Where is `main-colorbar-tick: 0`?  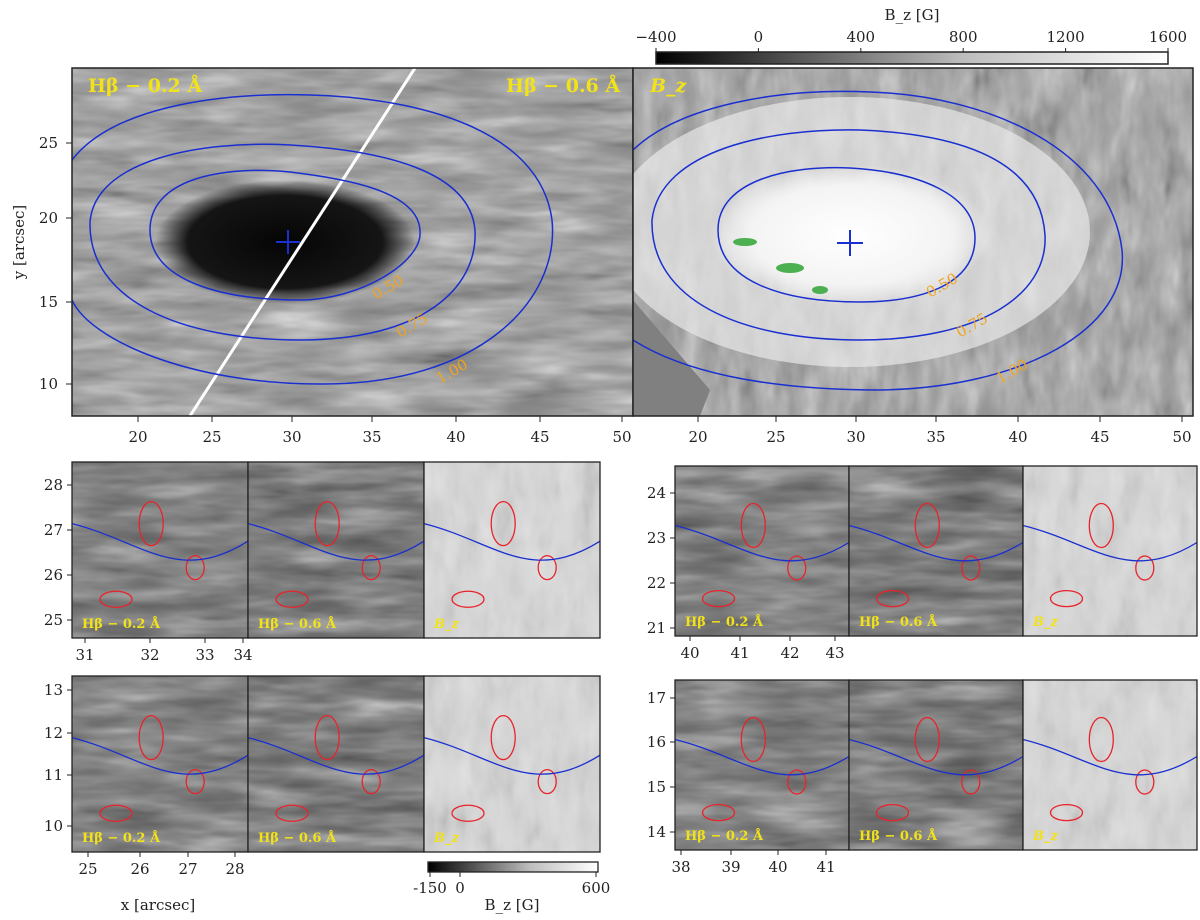
main-colorbar-tick: 0 is located at coordinates (759, 37).